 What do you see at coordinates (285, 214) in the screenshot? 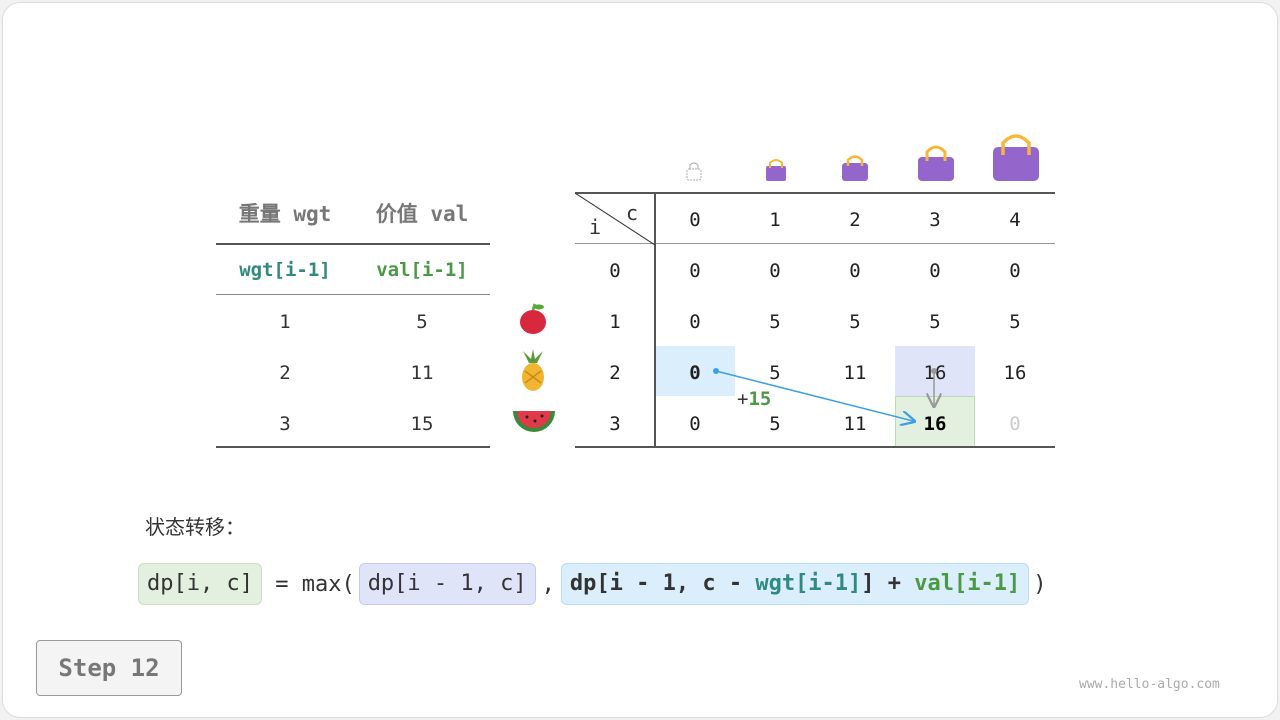
I see `header-weight: 重量 wgt` at bounding box center [285, 214].